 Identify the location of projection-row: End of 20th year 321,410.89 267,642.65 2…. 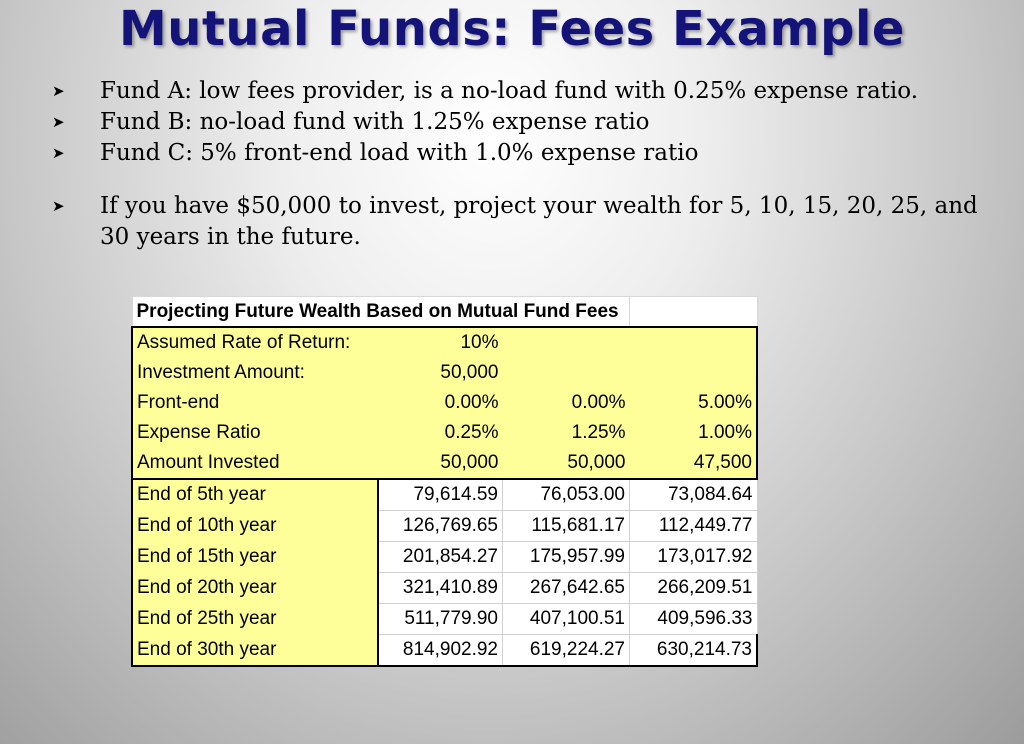
(444, 588).